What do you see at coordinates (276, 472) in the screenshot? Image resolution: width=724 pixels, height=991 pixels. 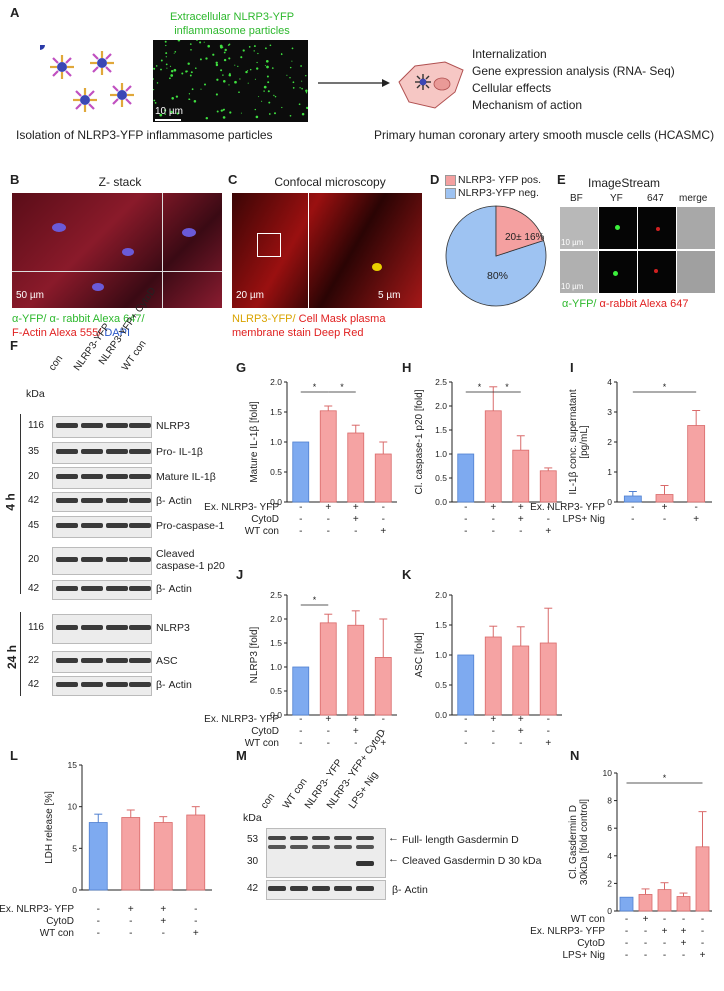 I see `y-tick-label: 0.5` at bounding box center [276, 472].